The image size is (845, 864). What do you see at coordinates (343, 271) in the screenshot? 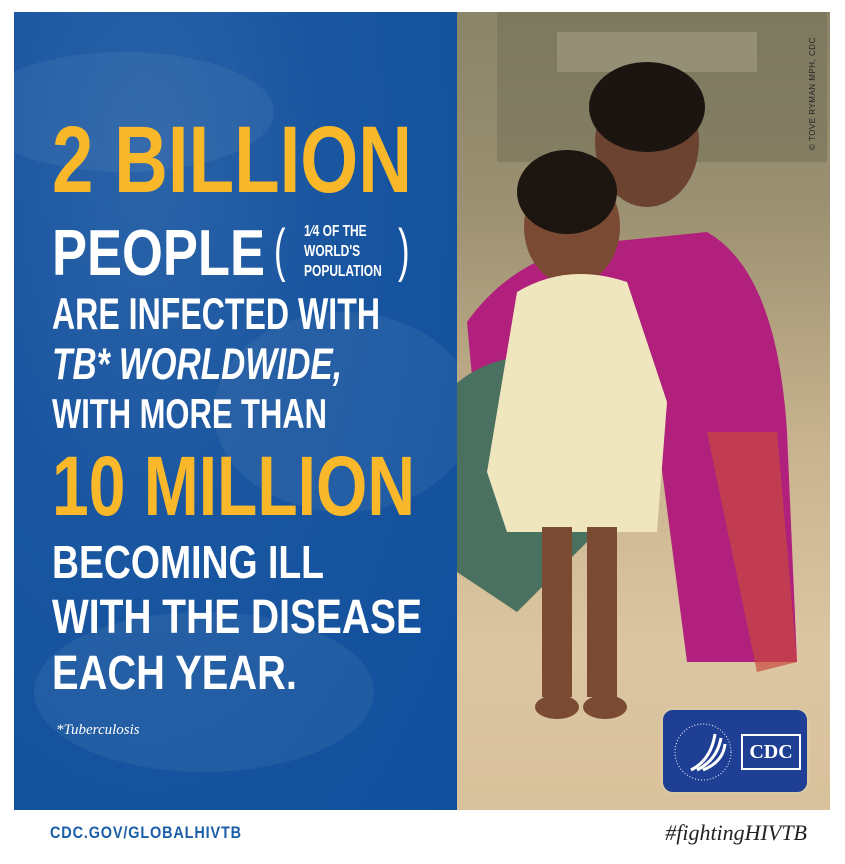
I see `paren-line: POPULATION` at bounding box center [343, 271].